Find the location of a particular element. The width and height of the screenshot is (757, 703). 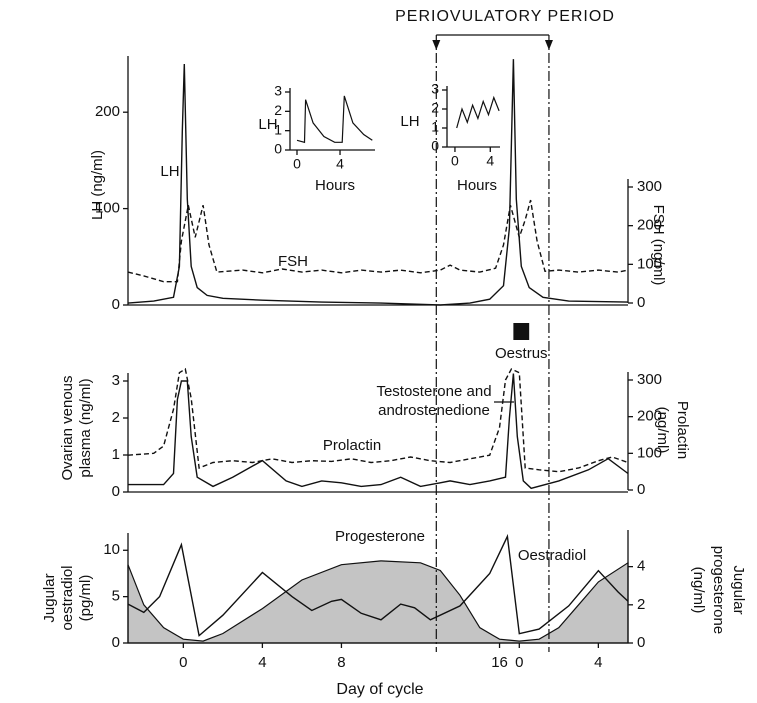

x-tick-label: 8 is located at coordinates (341, 662).